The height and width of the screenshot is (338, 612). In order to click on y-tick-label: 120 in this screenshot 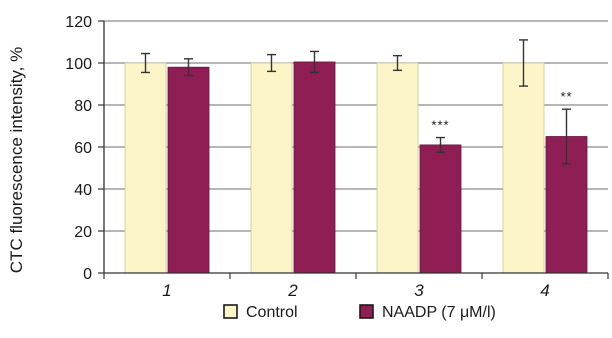, I will do `click(78, 22)`.